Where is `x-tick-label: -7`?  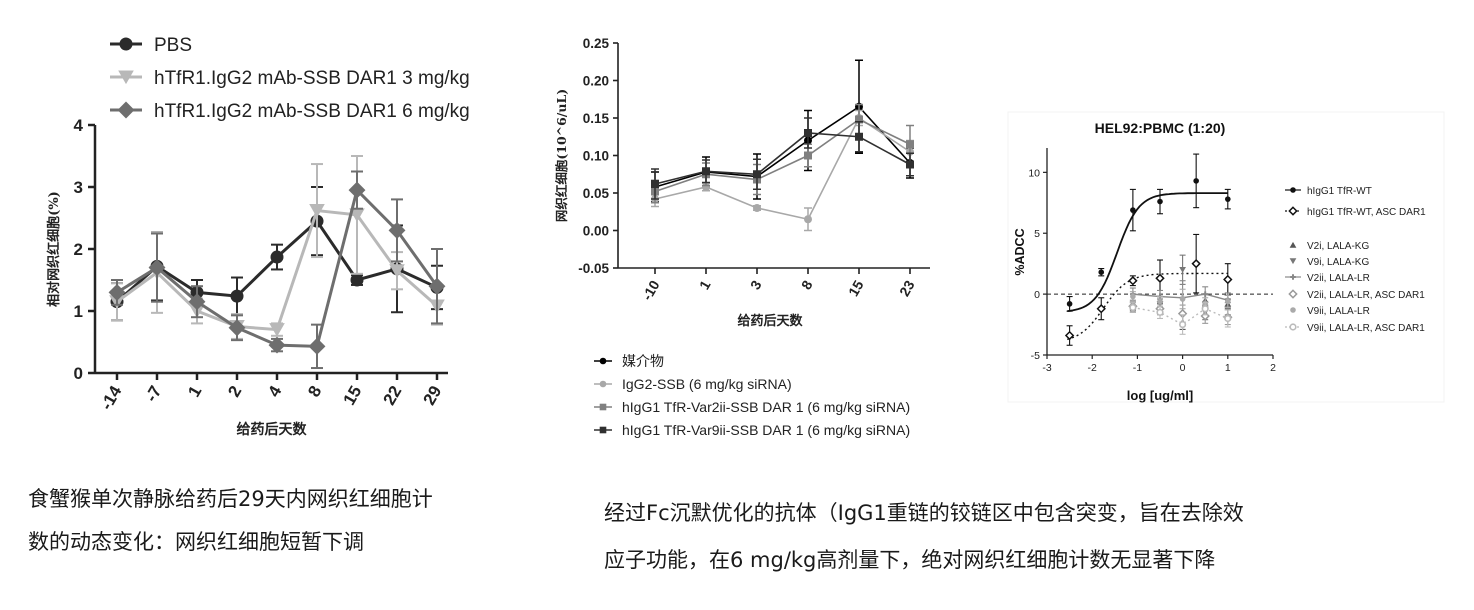
x-tick-label: -7 is located at coordinates (153, 394).